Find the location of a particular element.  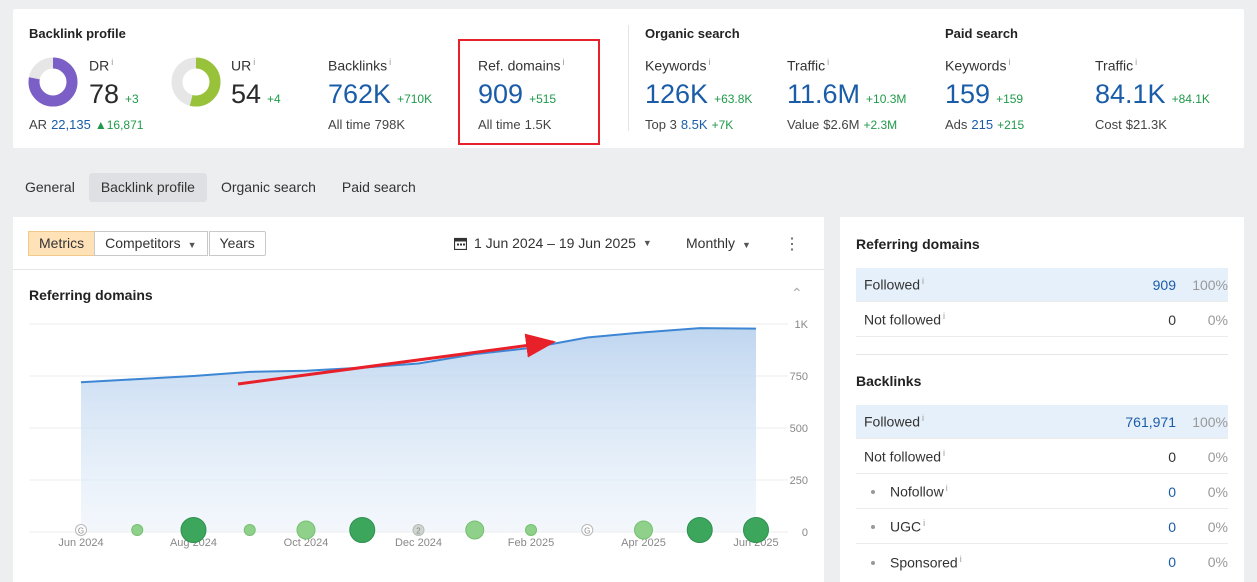

interval-dropdown: Monthly ▼ is located at coordinates (718, 243).